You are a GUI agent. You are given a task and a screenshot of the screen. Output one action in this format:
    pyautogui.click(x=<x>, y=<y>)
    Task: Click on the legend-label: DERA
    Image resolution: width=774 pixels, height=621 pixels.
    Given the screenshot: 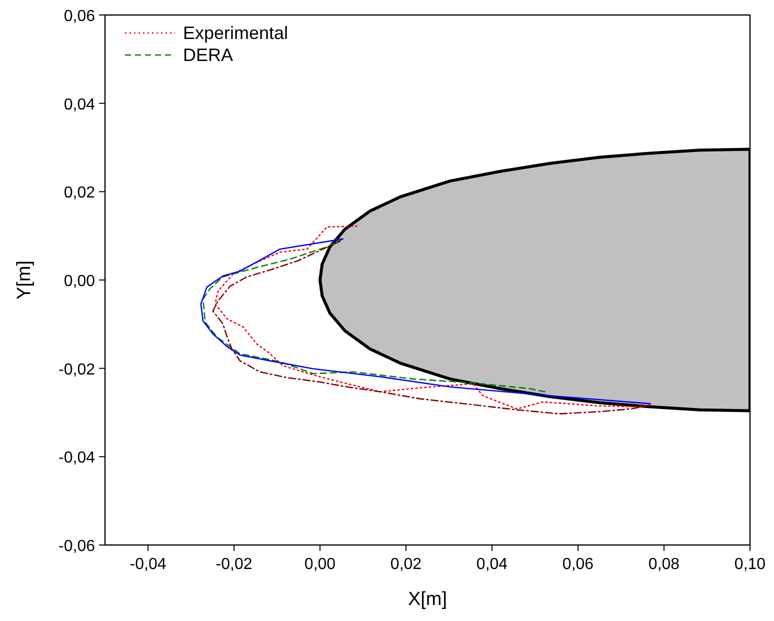 What is the action you would take?
    pyautogui.click(x=208, y=55)
    